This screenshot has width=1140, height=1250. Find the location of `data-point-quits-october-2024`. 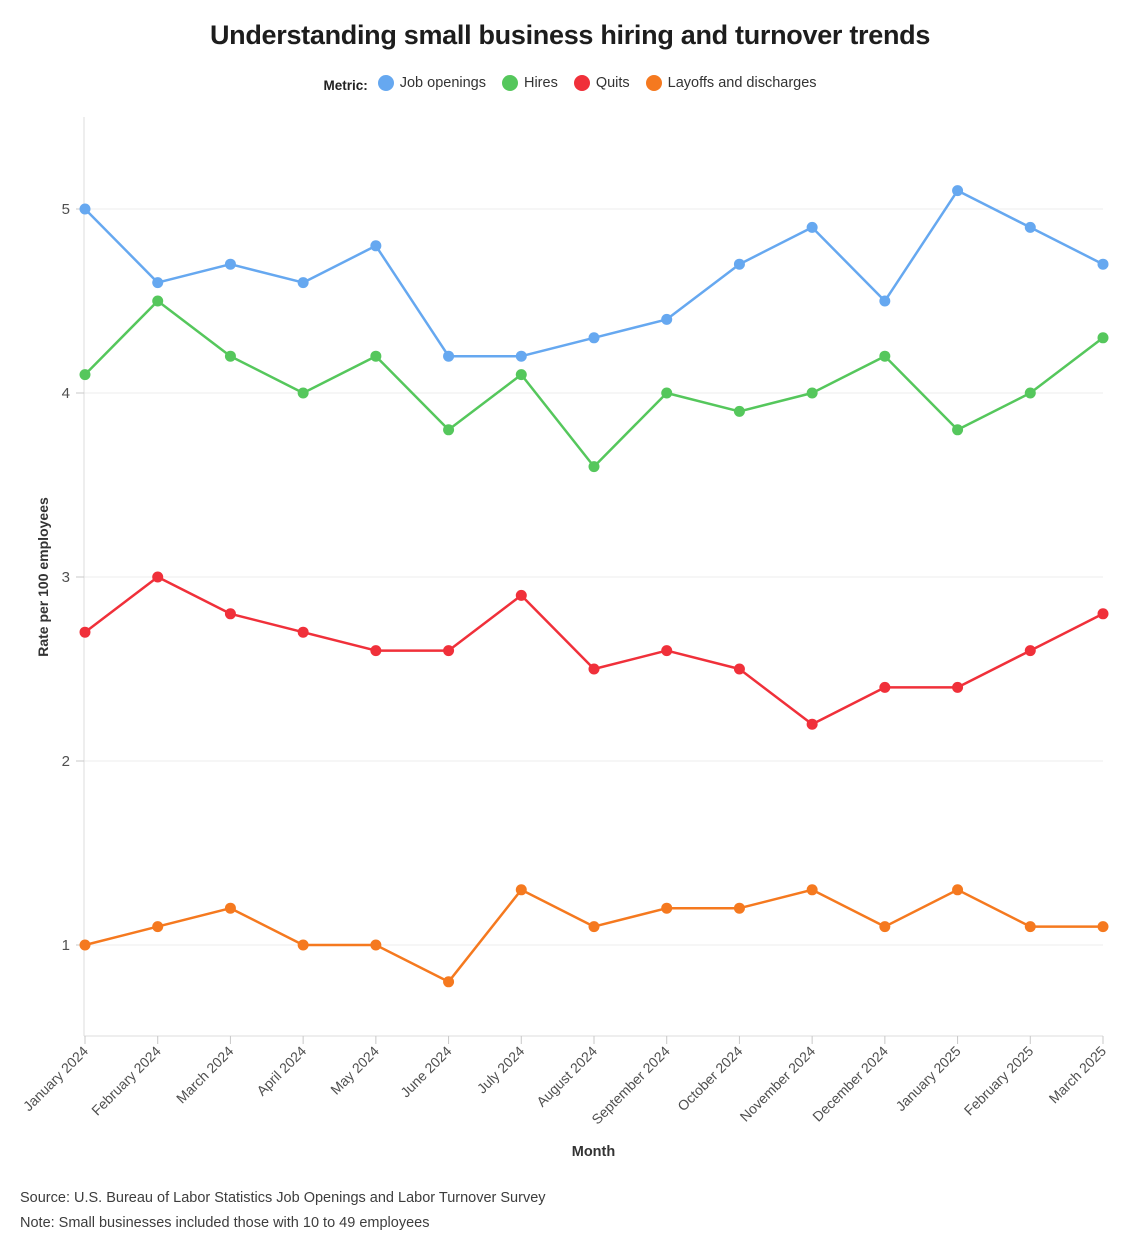

data-point-quits-october-2024 is located at coordinates (739, 669).